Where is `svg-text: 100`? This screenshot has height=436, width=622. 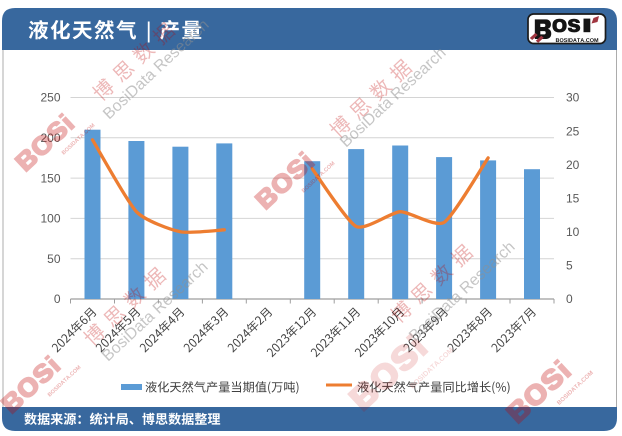 svg-text: 100 is located at coordinates (50, 219).